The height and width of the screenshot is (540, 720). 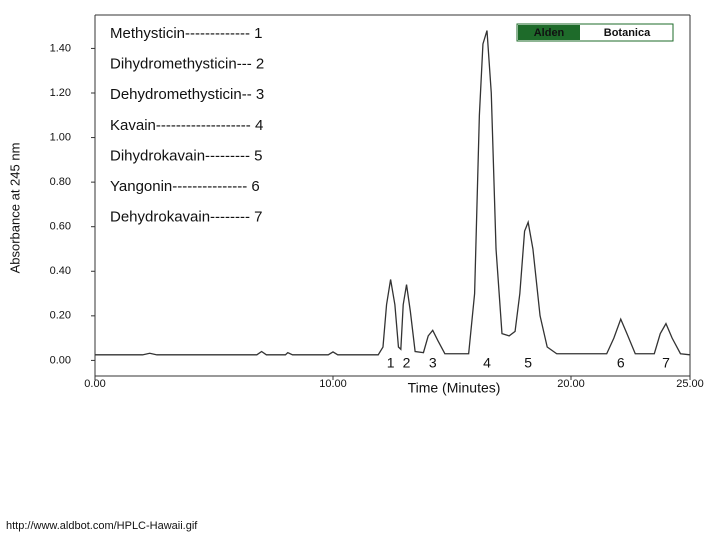 What do you see at coordinates (185, 186) in the screenshot?
I see `legend-entry: Yangonin--------------- 6` at bounding box center [185, 186].